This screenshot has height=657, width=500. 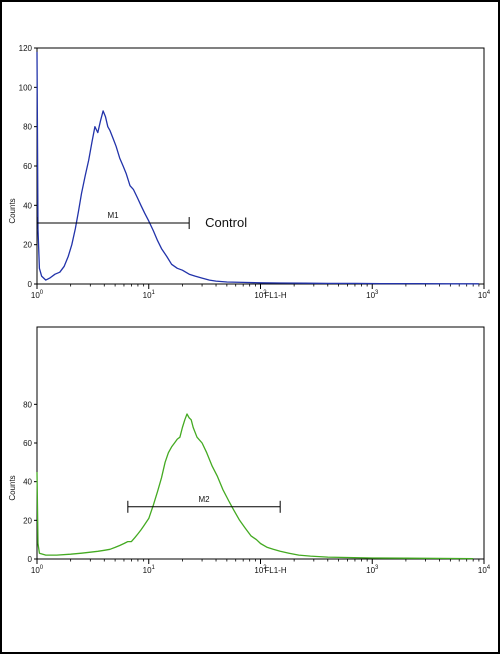 What do you see at coordinates (26, 48) in the screenshot?
I see `y-tick-label: 120` at bounding box center [26, 48].